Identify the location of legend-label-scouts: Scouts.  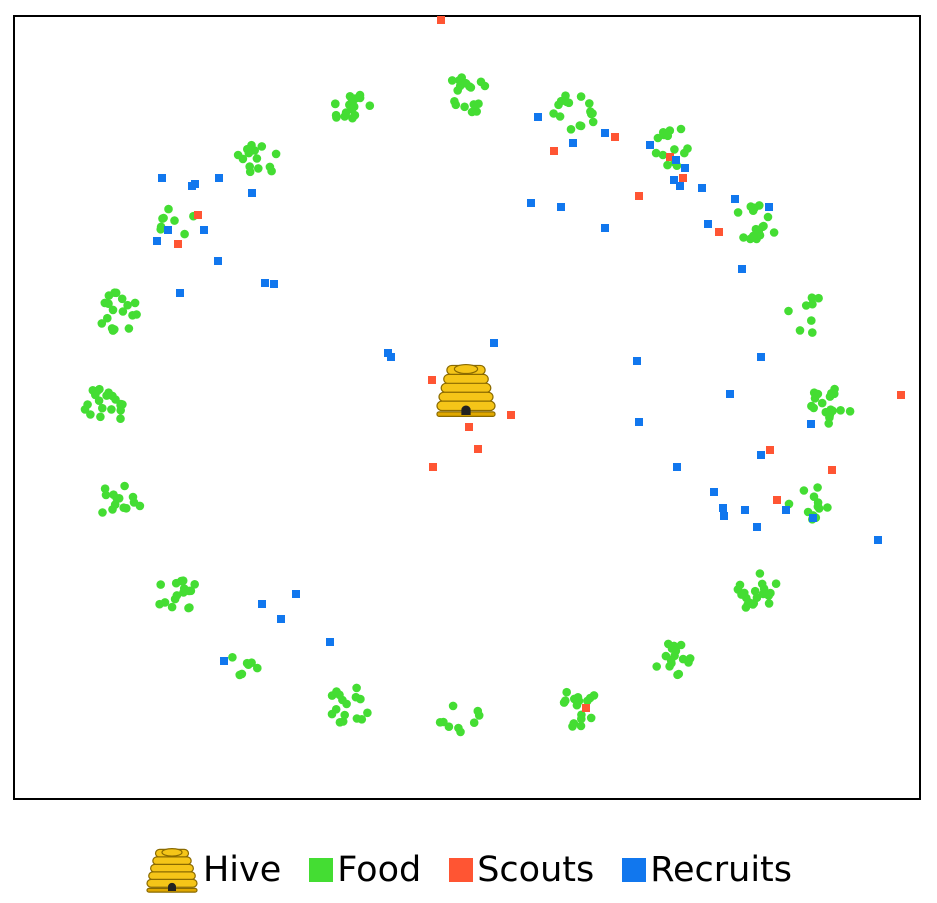
(536, 870).